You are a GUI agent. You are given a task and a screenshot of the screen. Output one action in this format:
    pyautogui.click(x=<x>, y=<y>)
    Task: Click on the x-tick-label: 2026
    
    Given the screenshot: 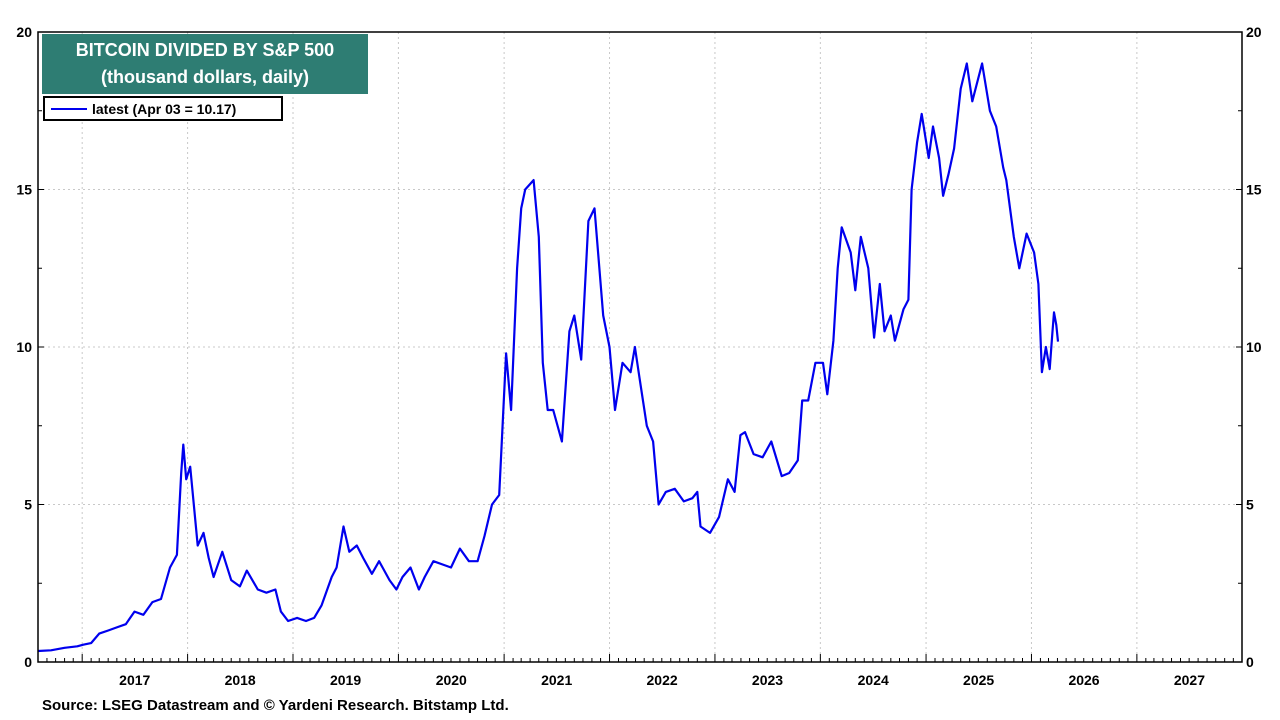 What is the action you would take?
    pyautogui.click(x=1083, y=680)
    